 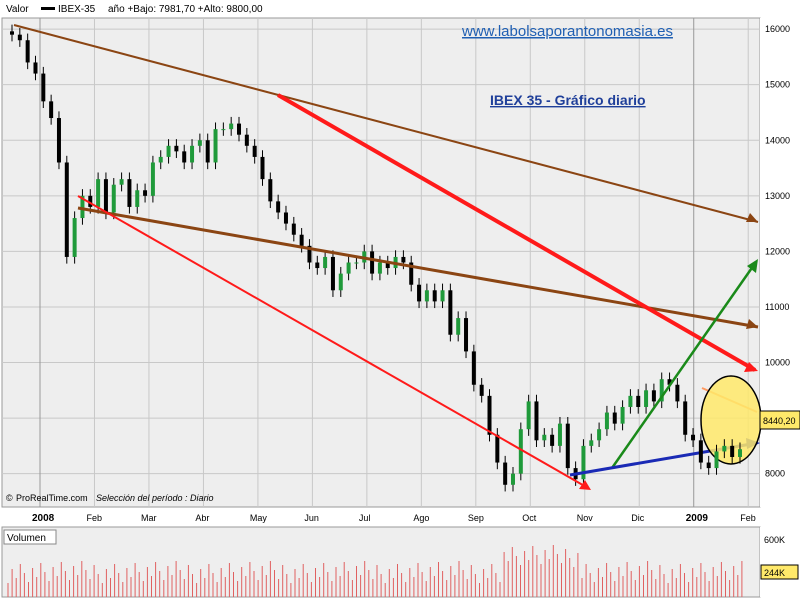 I want to click on credit-source: ProRealTime.com, so click(x=52, y=498).